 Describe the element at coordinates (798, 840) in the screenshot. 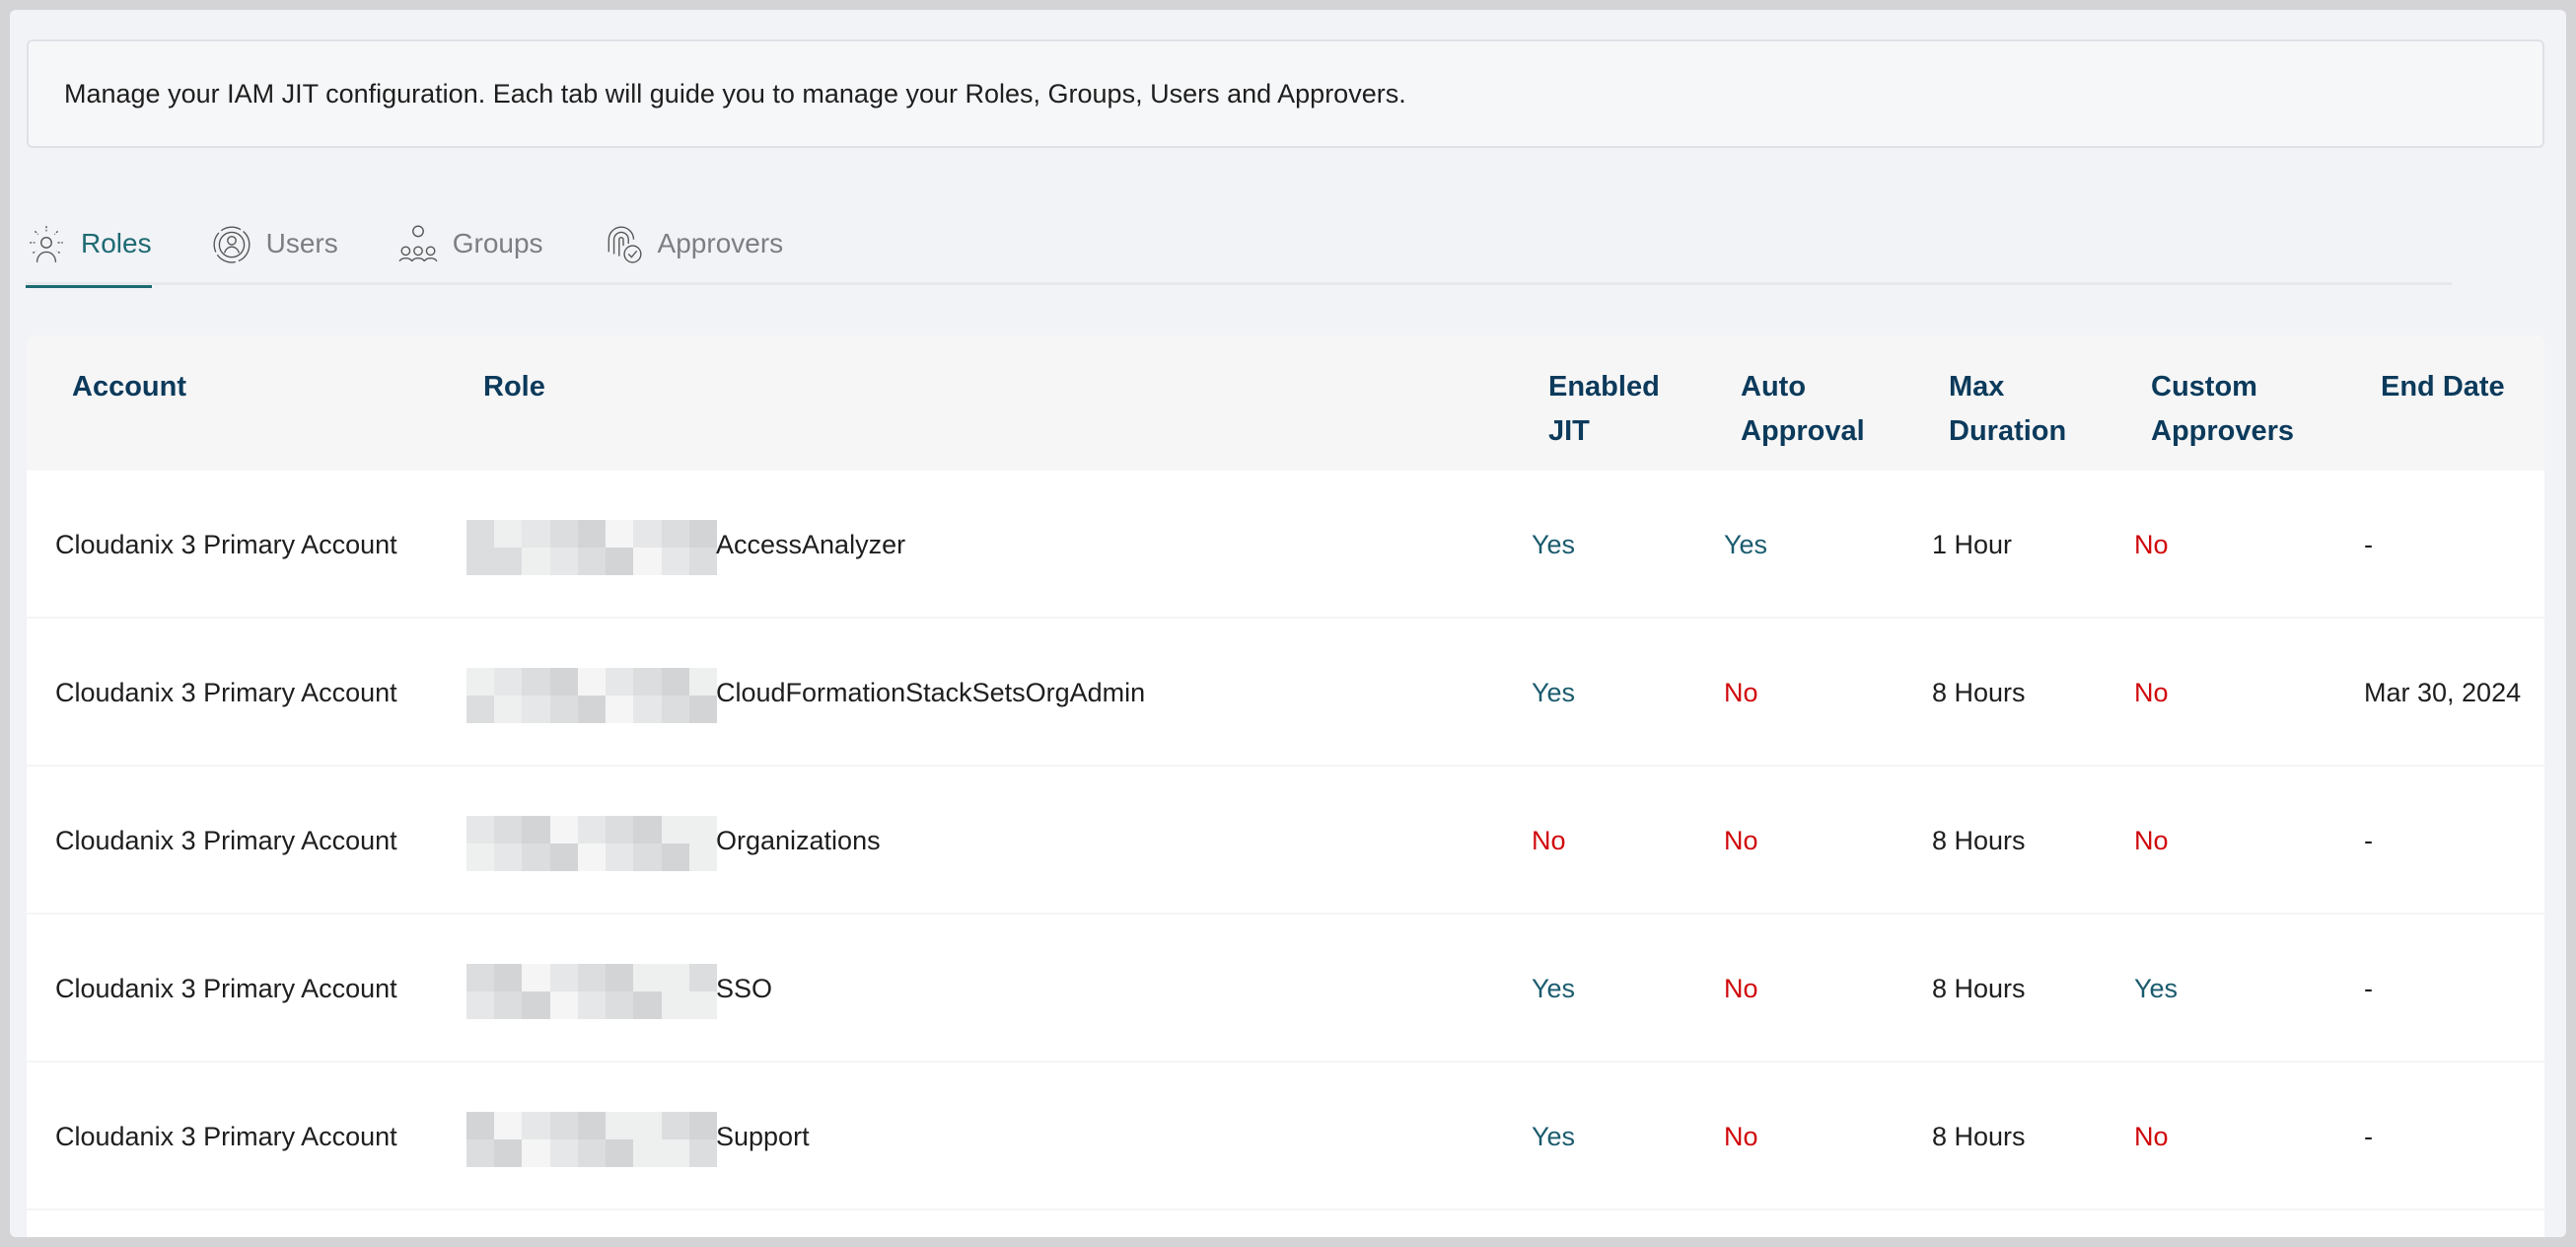

I see `cell-role: Organizations` at that location.